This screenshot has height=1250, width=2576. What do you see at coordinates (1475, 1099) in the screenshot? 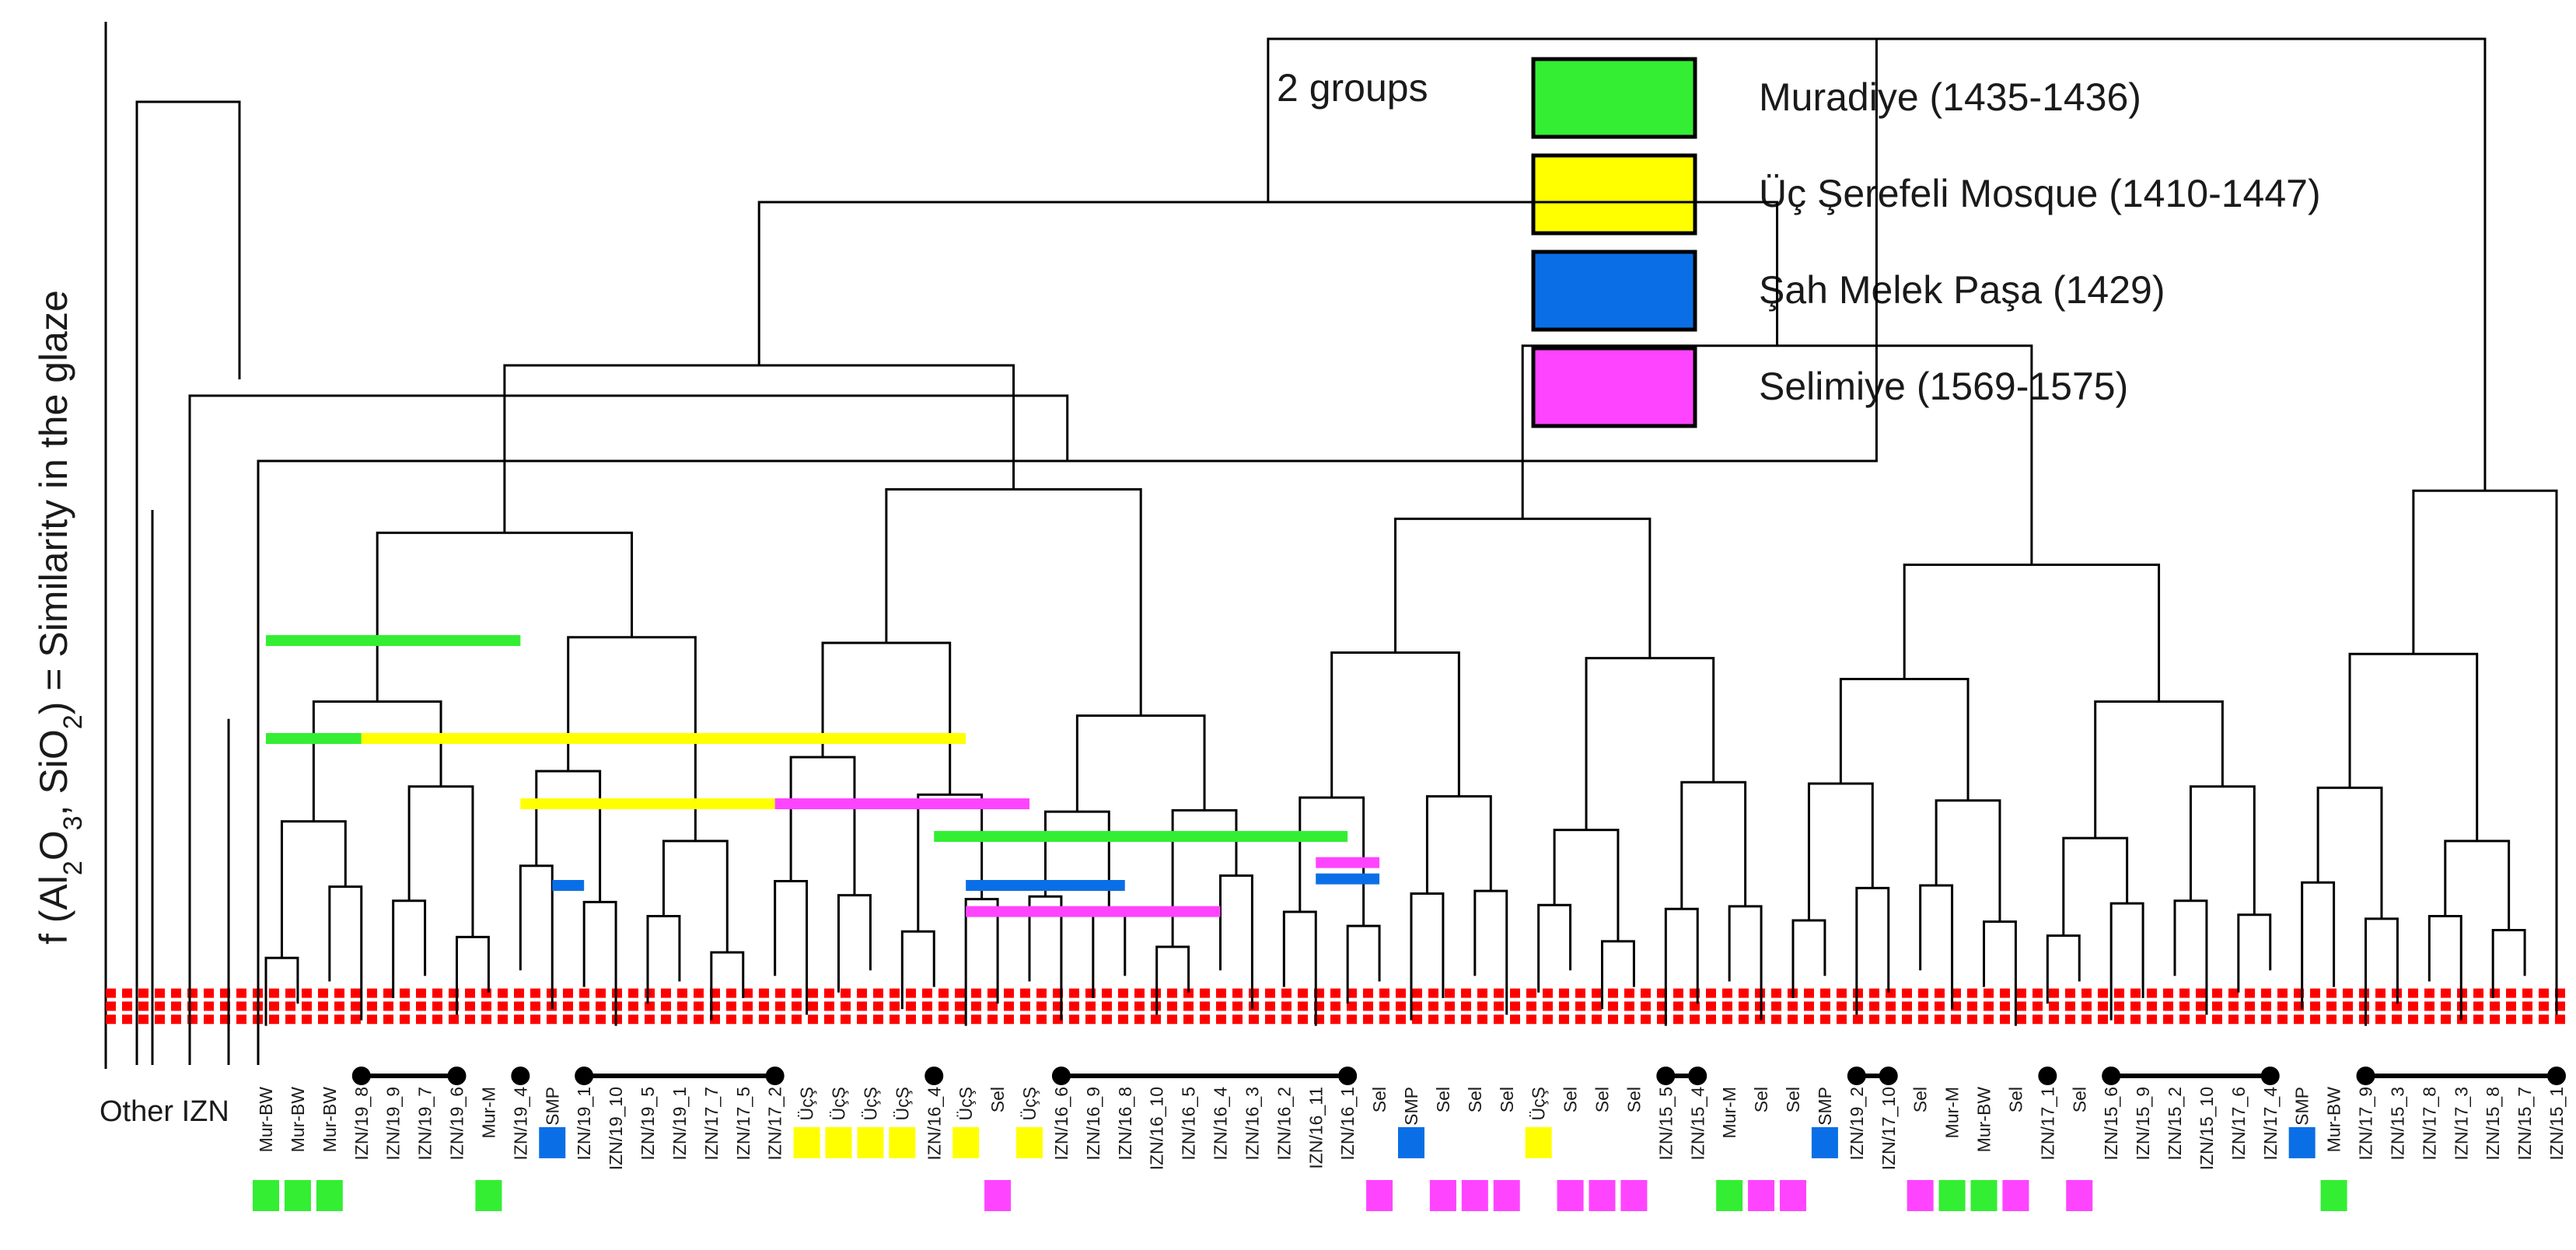
I see `leaf-label-38: Sel` at bounding box center [1475, 1099].